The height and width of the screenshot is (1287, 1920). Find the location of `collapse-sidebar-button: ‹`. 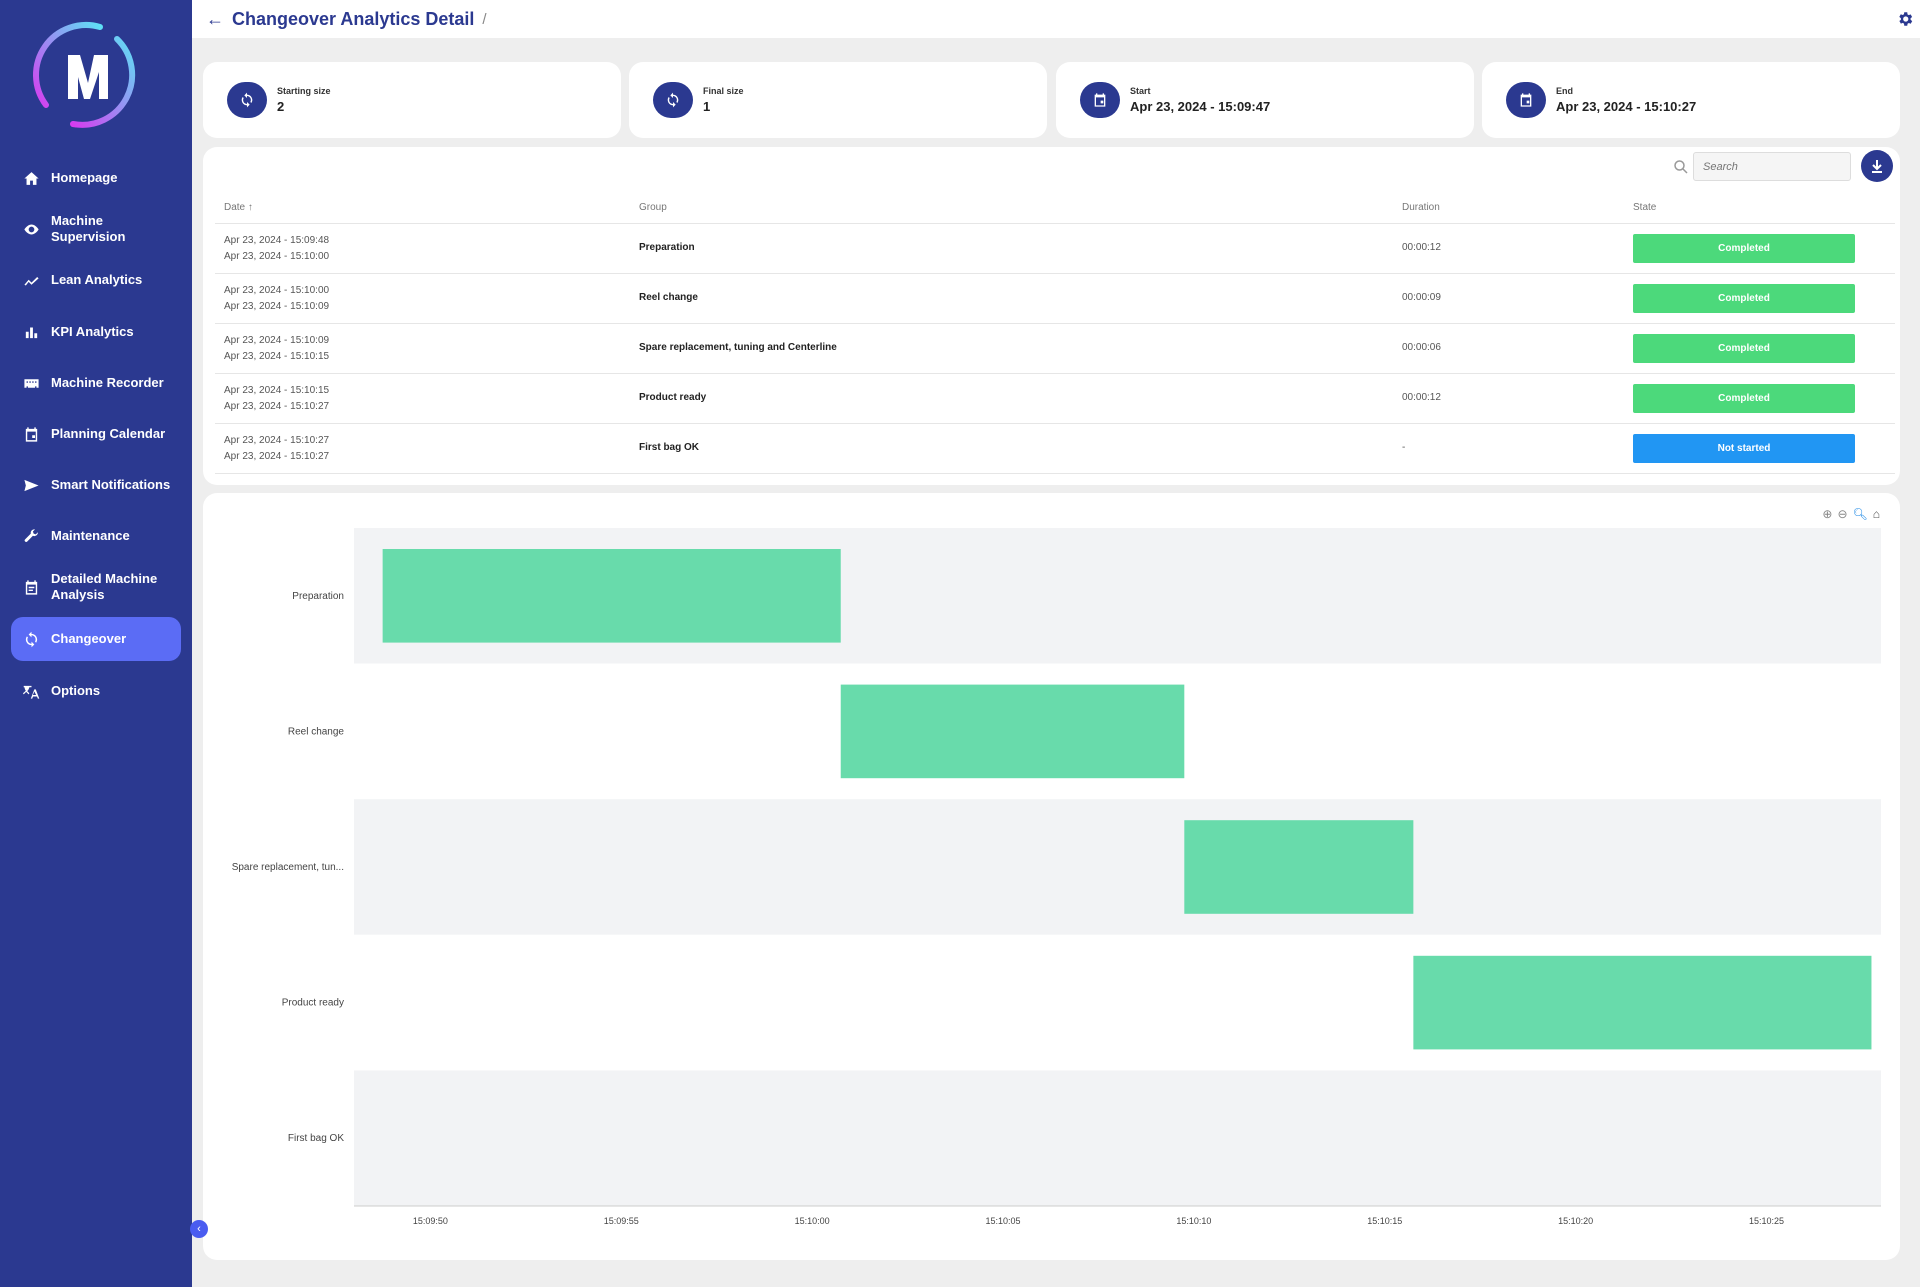

collapse-sidebar-button: ‹ is located at coordinates (199, 1229).